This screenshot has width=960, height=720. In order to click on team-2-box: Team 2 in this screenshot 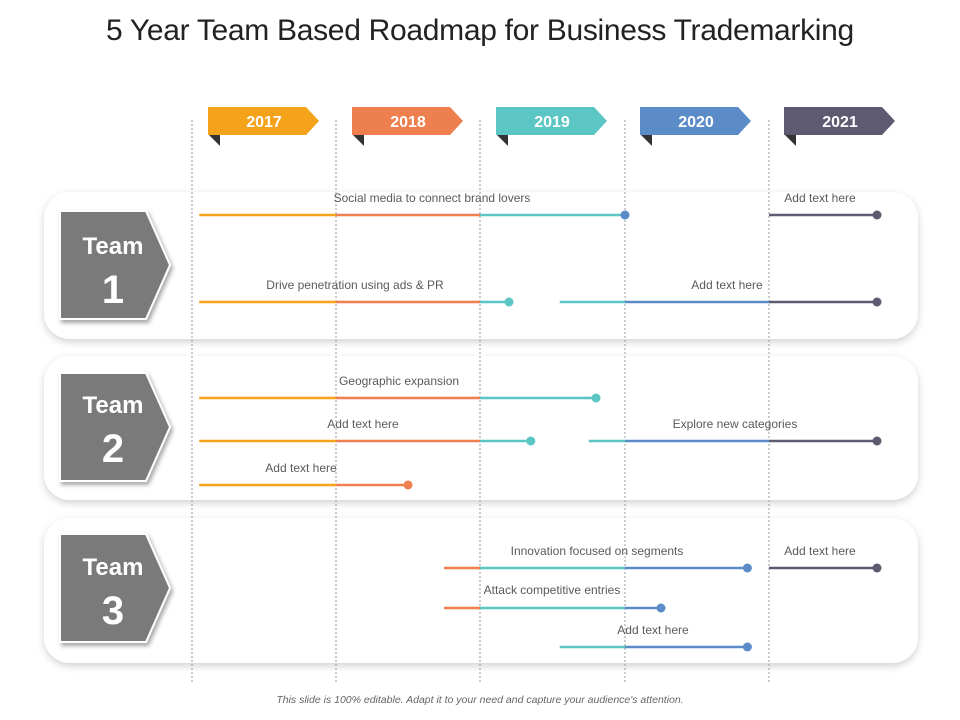, I will do `click(115, 427)`.